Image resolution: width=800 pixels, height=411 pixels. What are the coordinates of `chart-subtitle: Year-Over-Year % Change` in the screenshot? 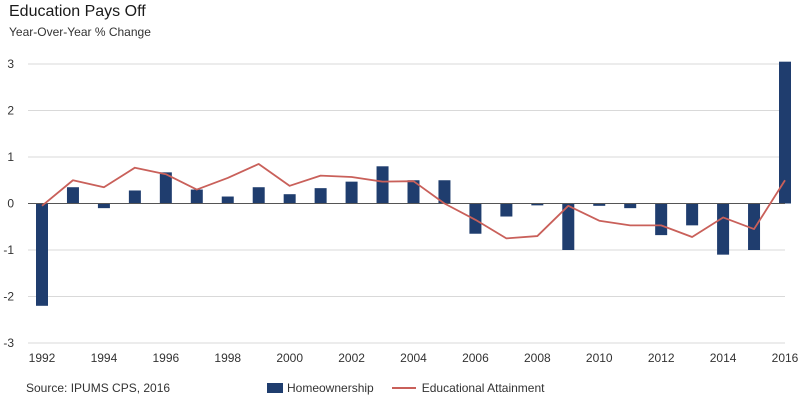 It's located at (80, 32).